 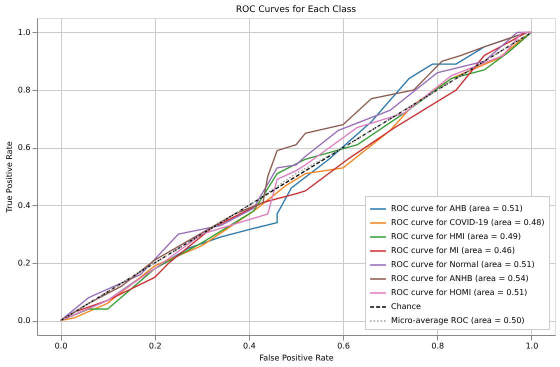 I want to click on x-tick-label: 0.8, so click(x=437, y=346).